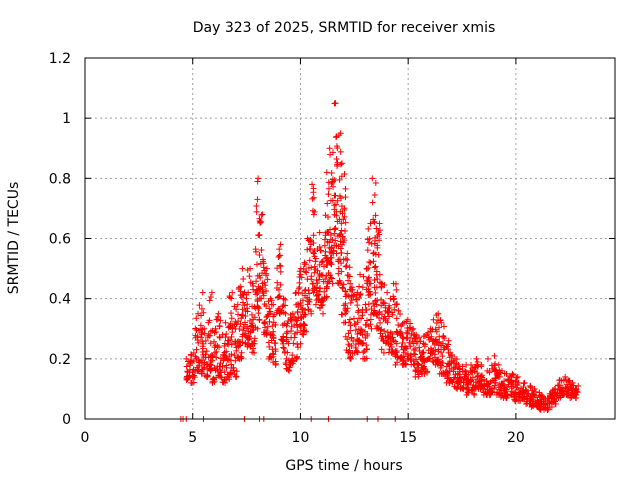  What do you see at coordinates (85, 438) in the screenshot?
I see `x-tick-label: 0` at bounding box center [85, 438].